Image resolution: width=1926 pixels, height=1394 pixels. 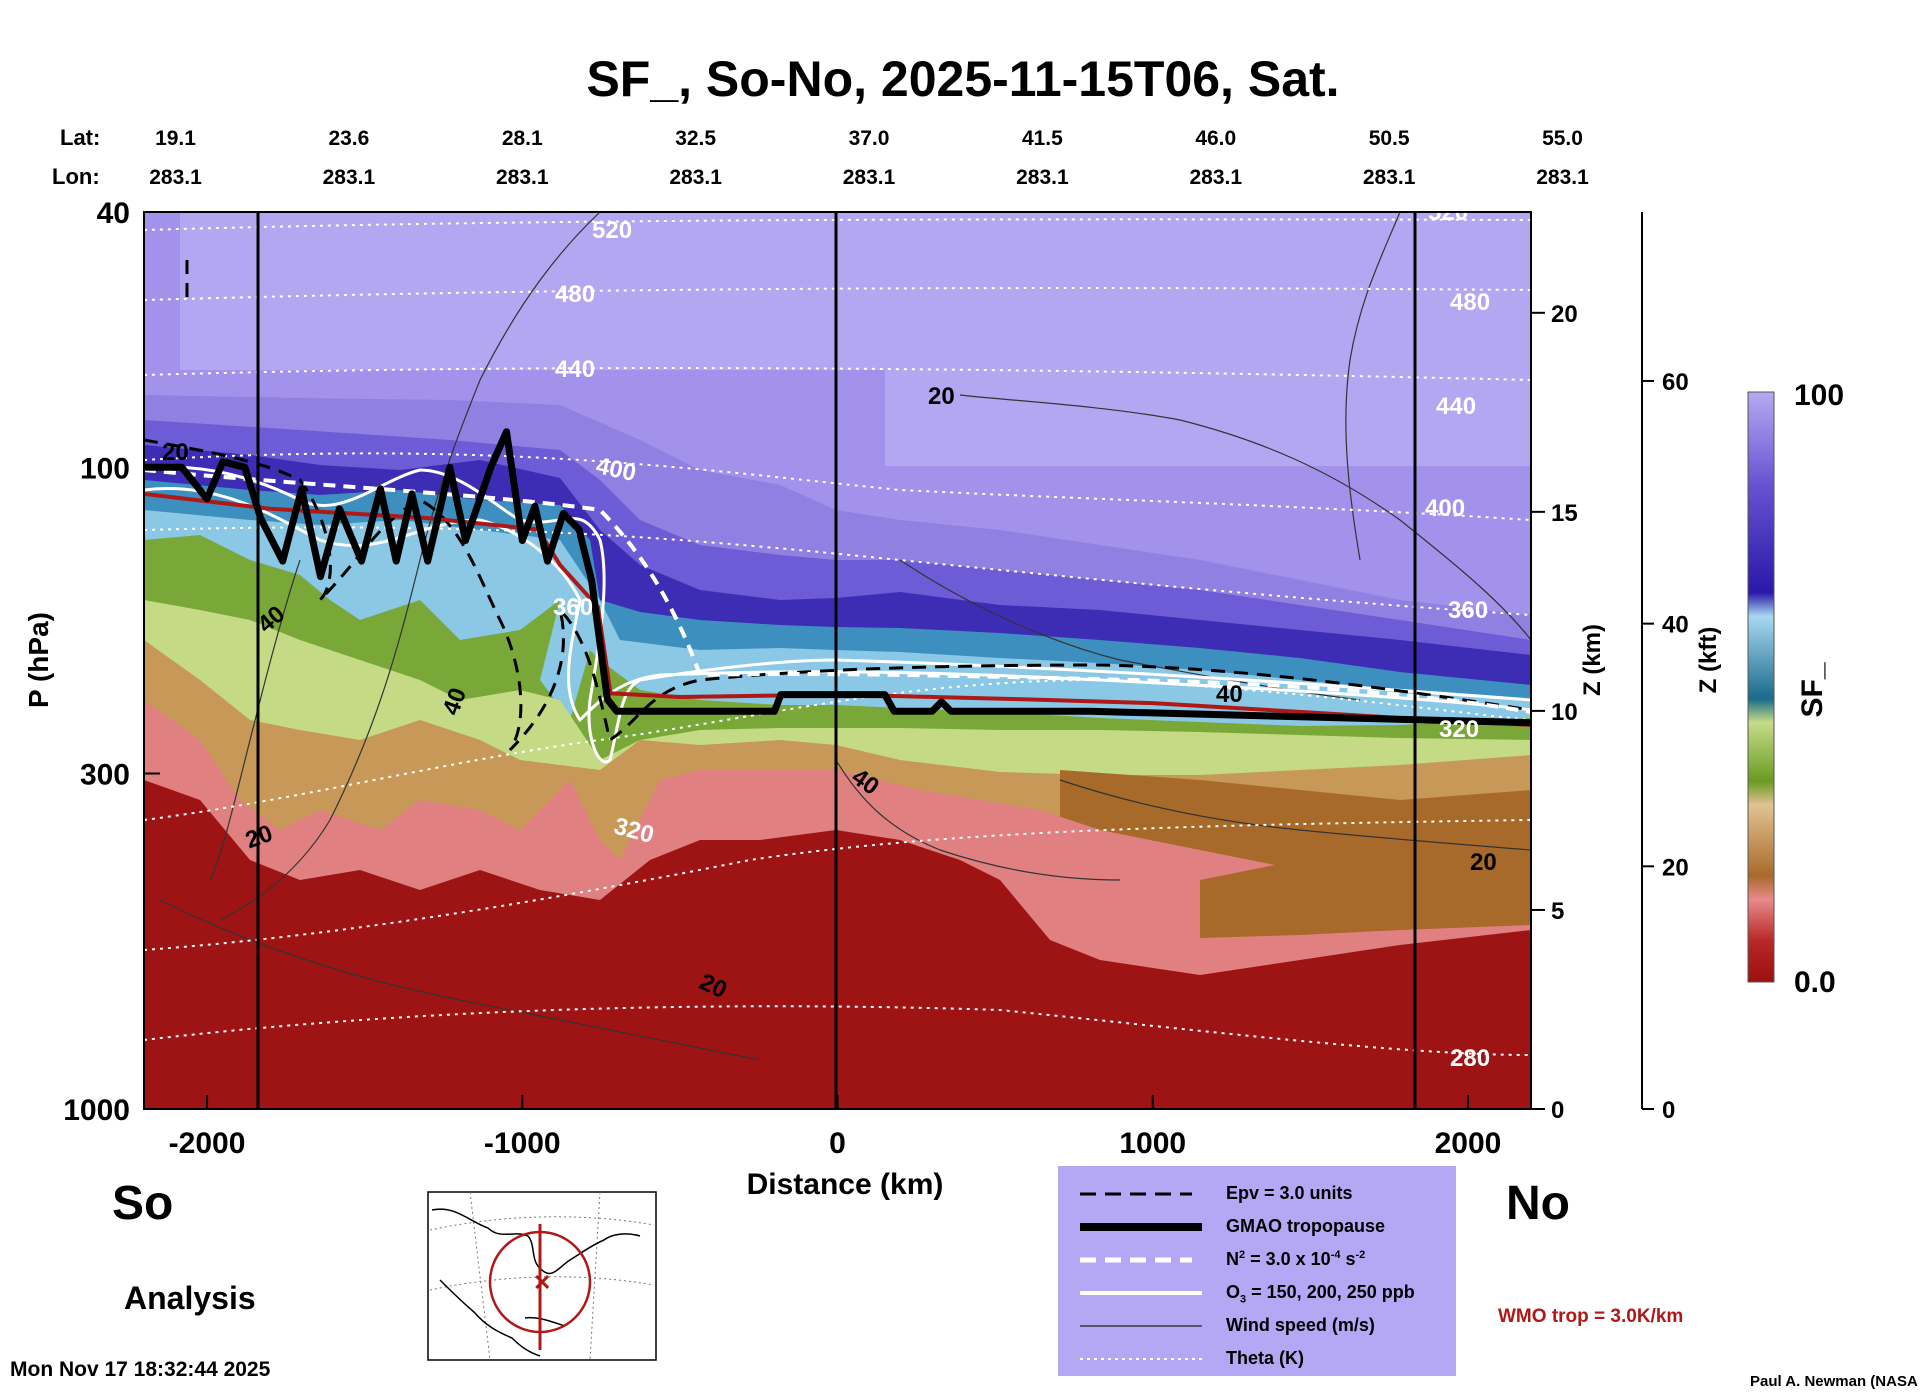 I want to click on zkm-tick-label: 5, so click(x=1557, y=911).